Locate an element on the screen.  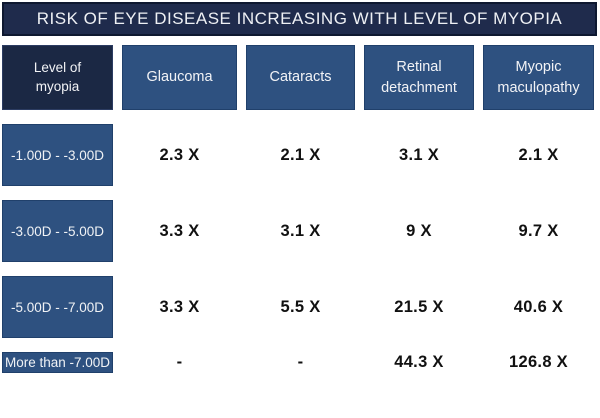
row-label-myopia-range-1: -1.00D - -3.00D is located at coordinates (57, 155).